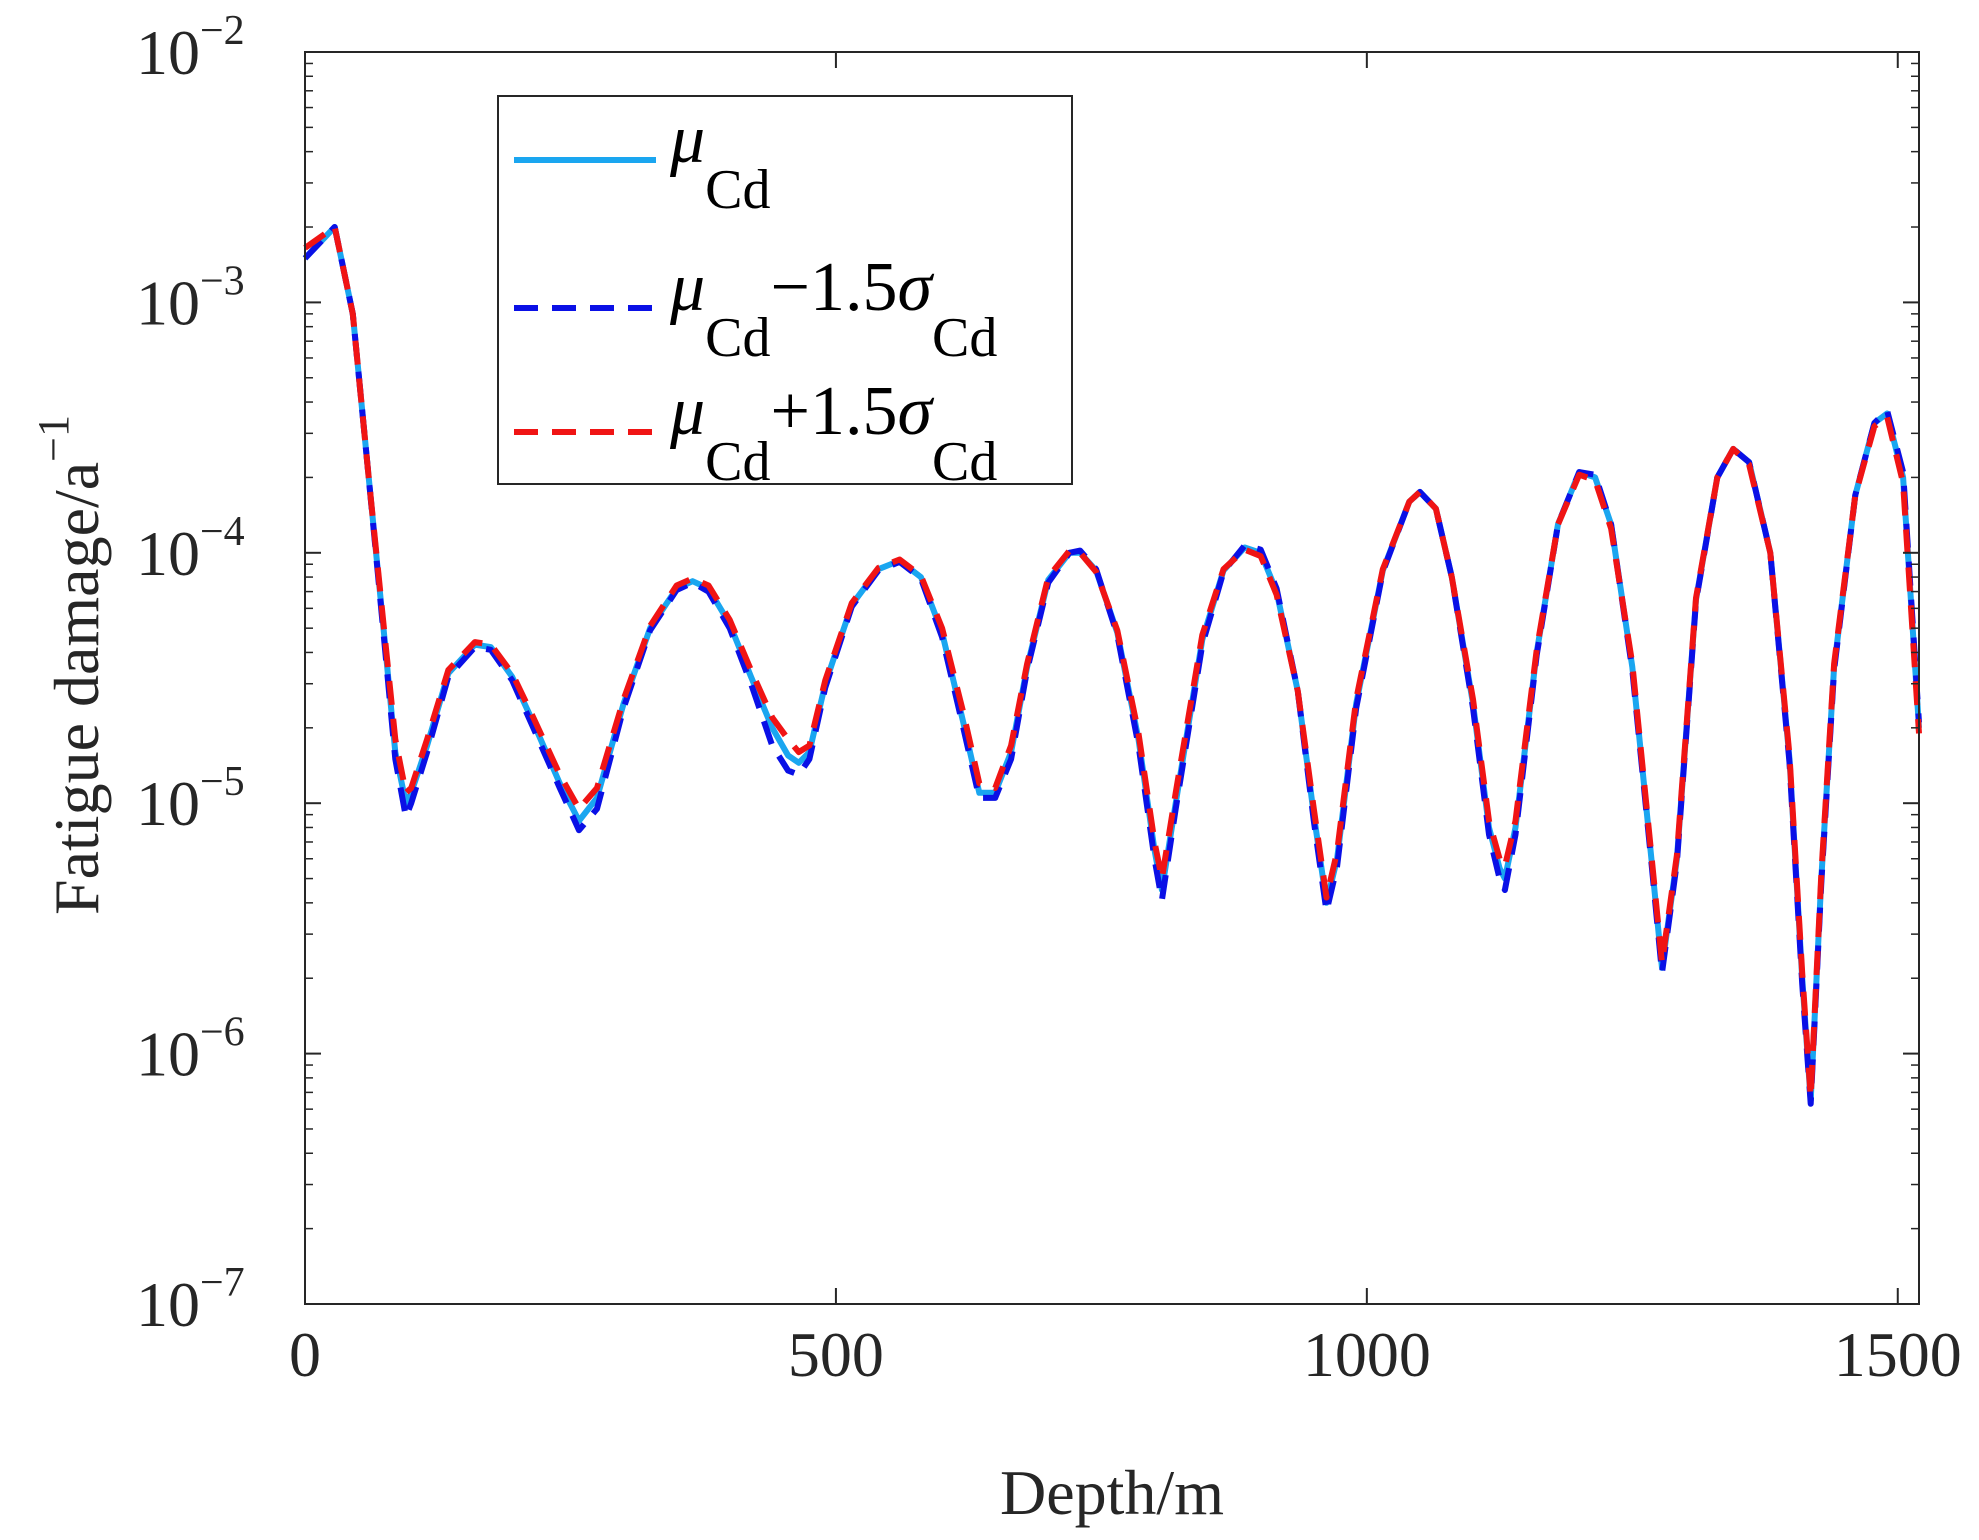 Image resolution: width=1979 pixels, height=1540 pixels. I want to click on y-tick-label: 10⁻², so click(190, 48).